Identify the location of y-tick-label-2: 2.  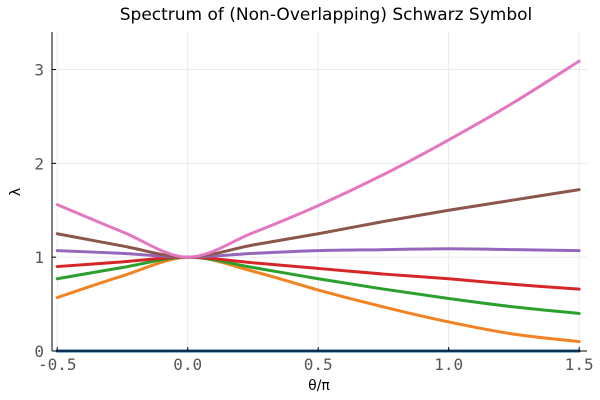
(39, 163).